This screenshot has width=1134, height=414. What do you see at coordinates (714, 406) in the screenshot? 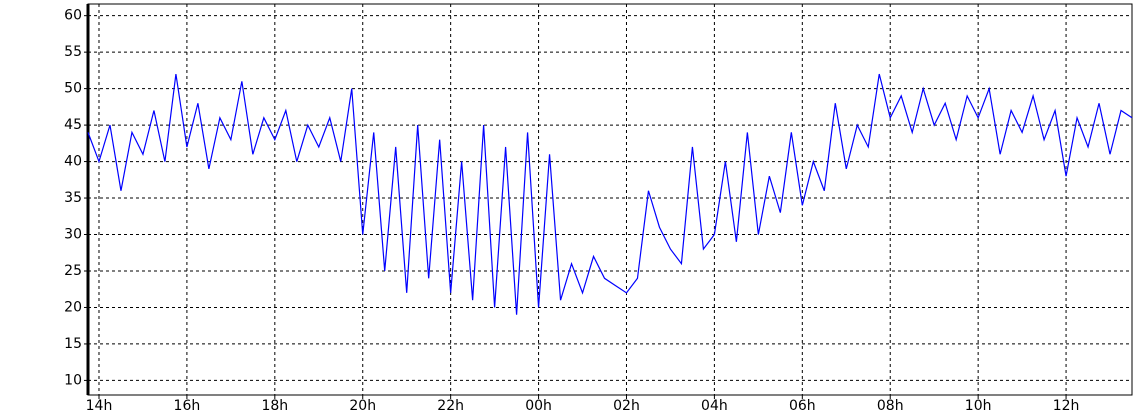
I see `x-tick-label: 04h` at bounding box center [714, 406].